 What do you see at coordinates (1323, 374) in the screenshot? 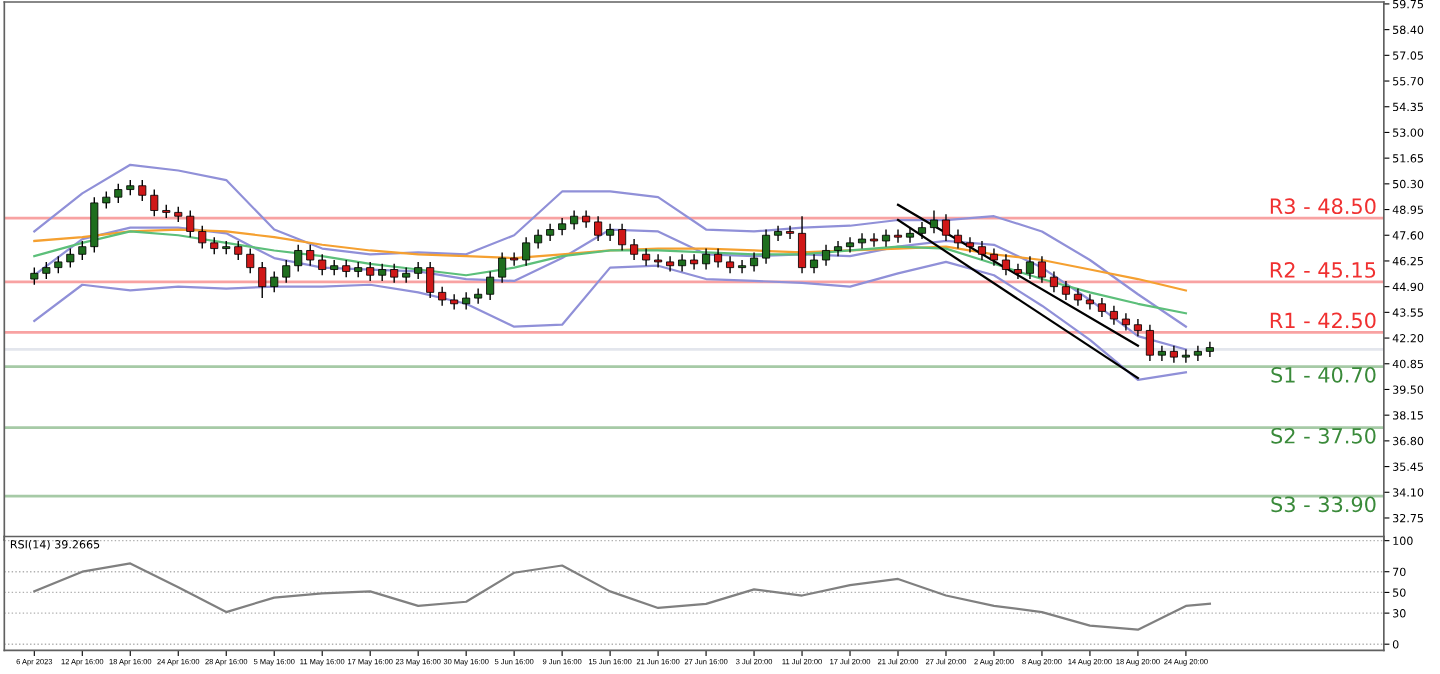
I see `ref-line-label: S1 - 40.70` at bounding box center [1323, 374].